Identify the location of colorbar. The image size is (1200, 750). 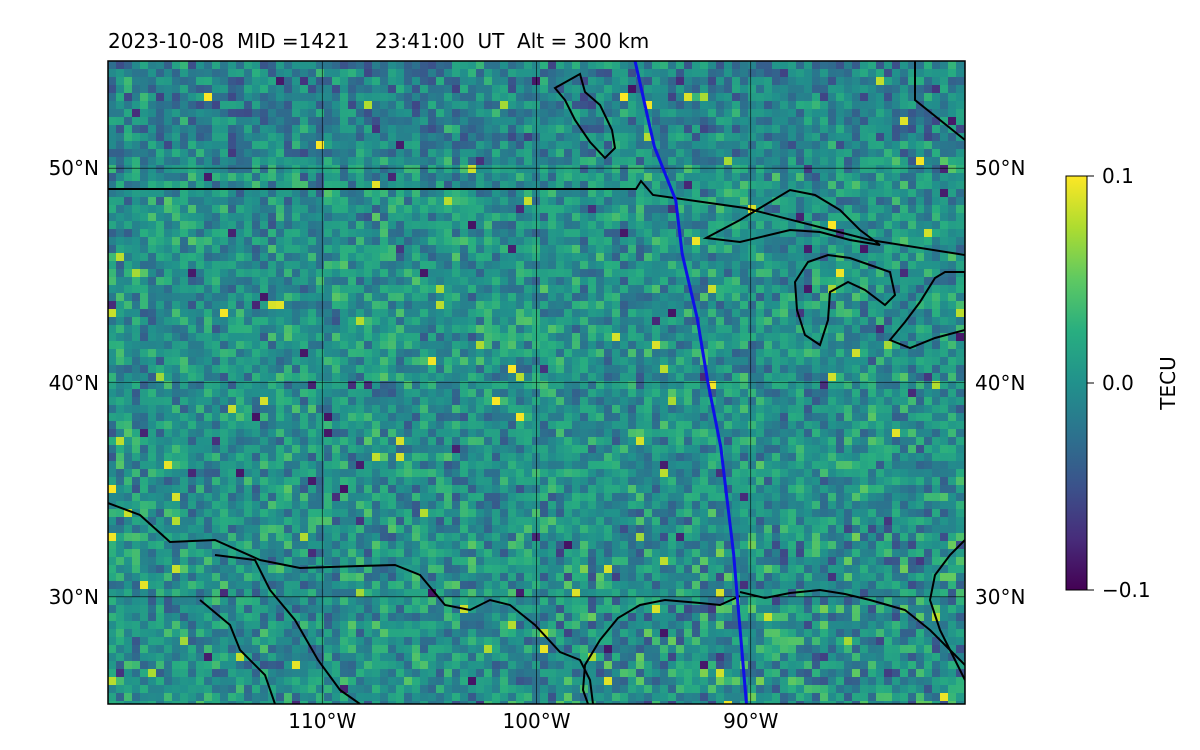
(1076, 383).